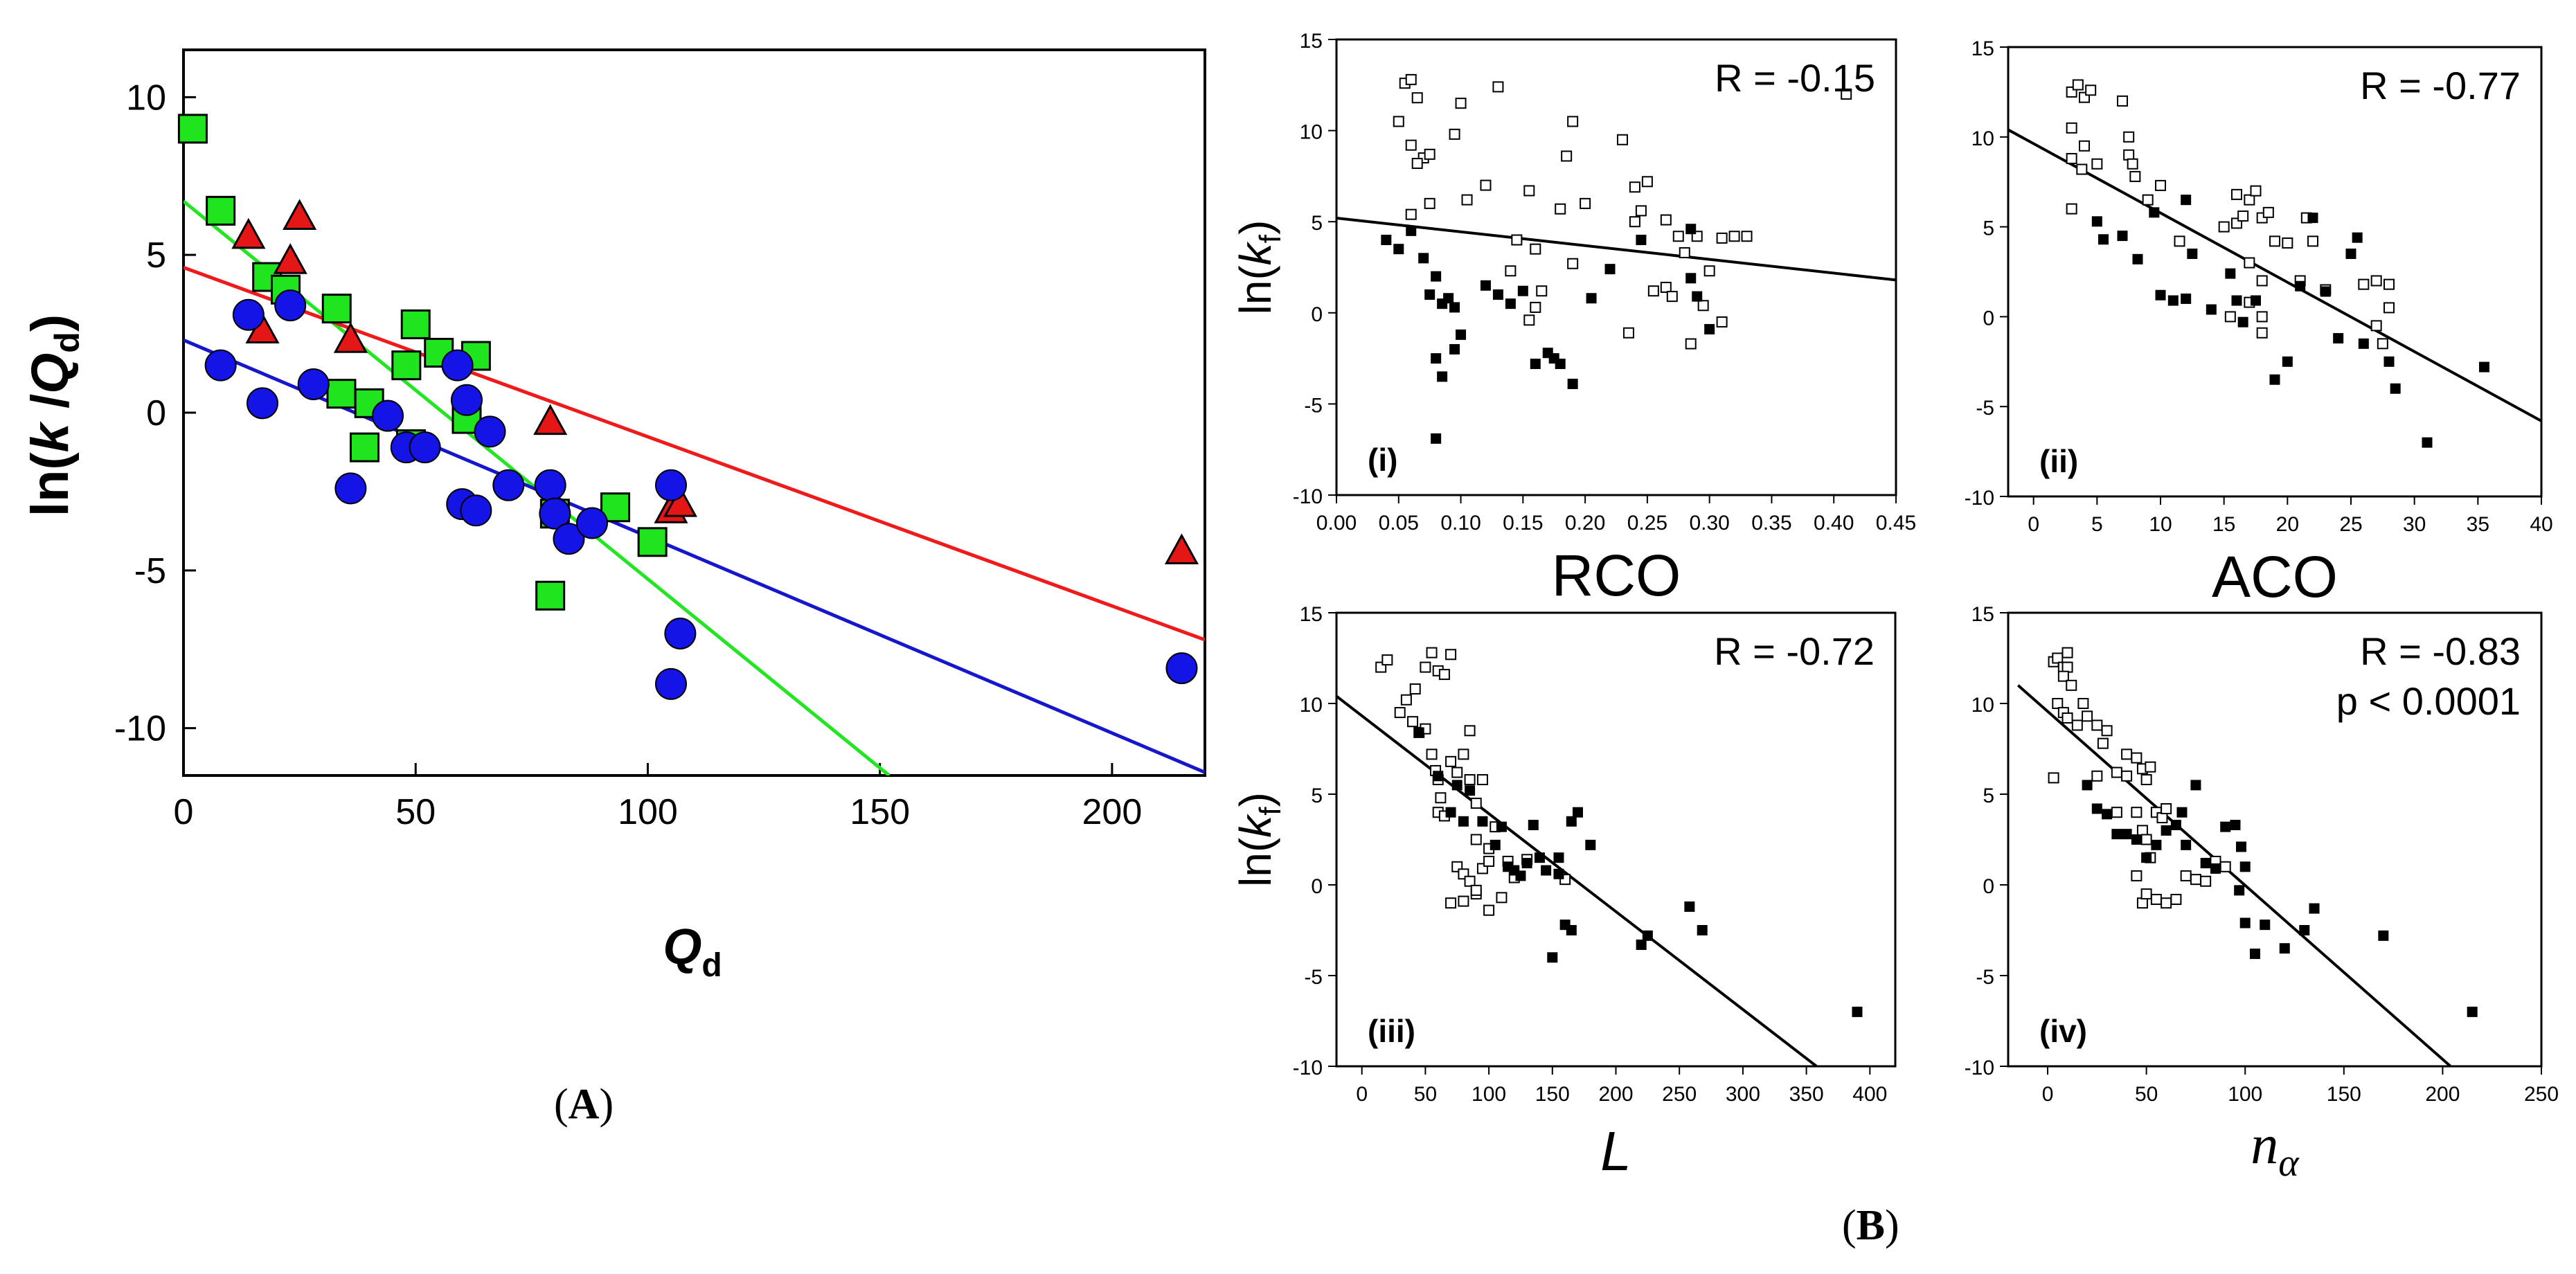 This screenshot has width=2576, height=1274. What do you see at coordinates (2274, 275) in the screenshot?
I see `fit-line` at bounding box center [2274, 275].